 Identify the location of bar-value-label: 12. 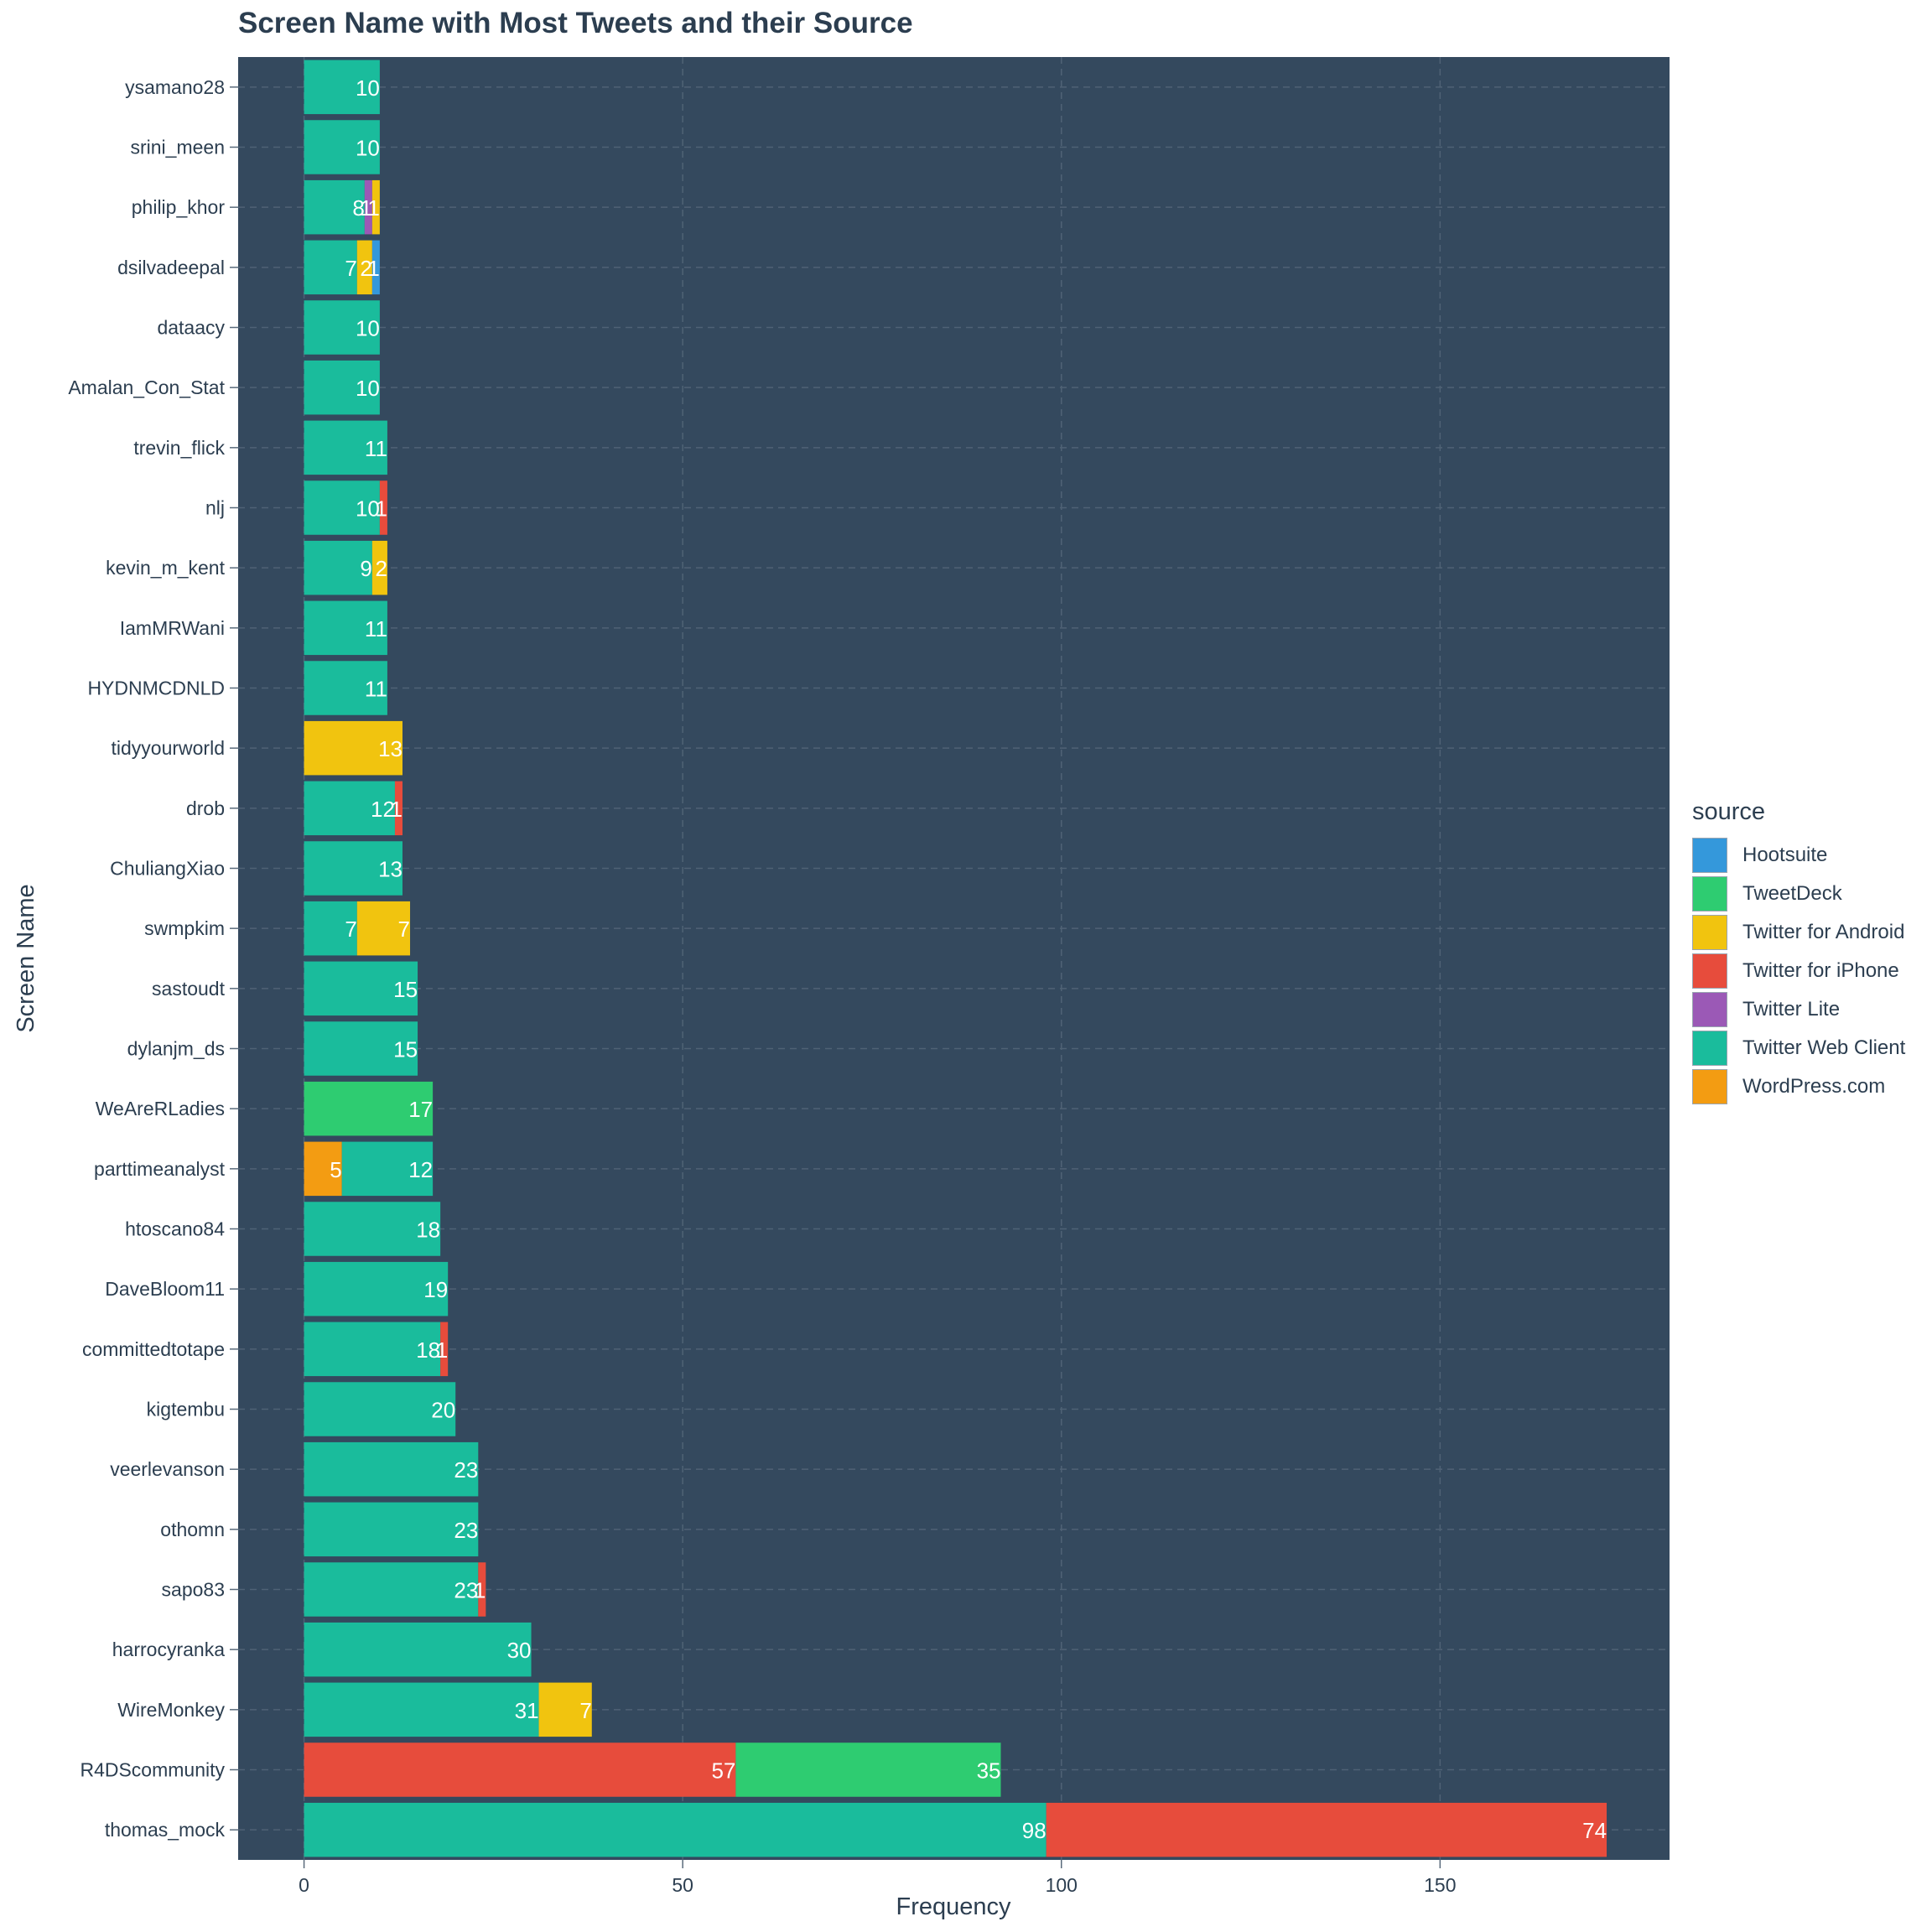
(383, 809).